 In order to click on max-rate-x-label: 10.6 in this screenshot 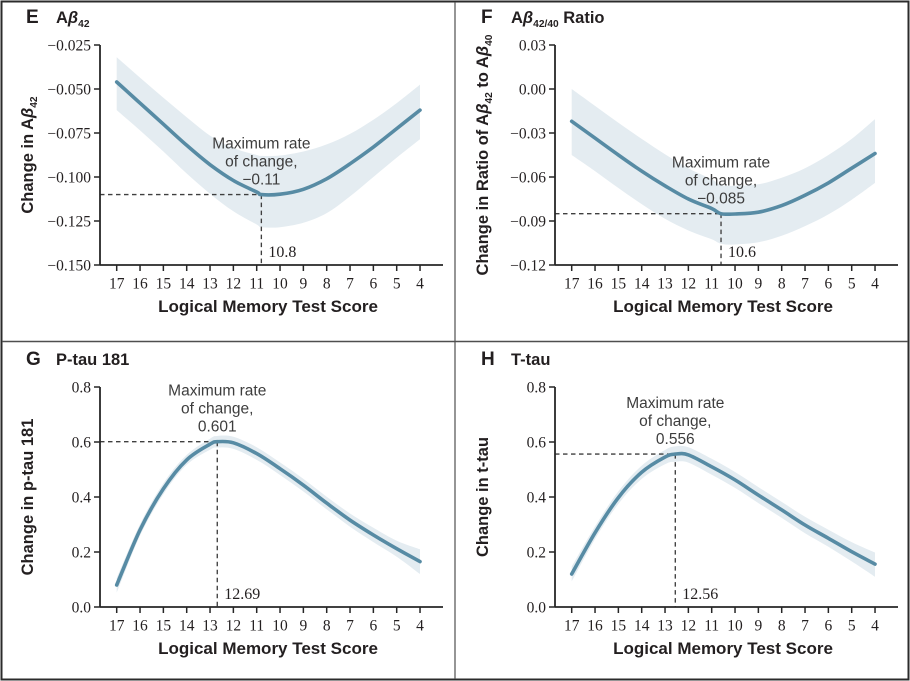, I will do `click(742, 252)`.